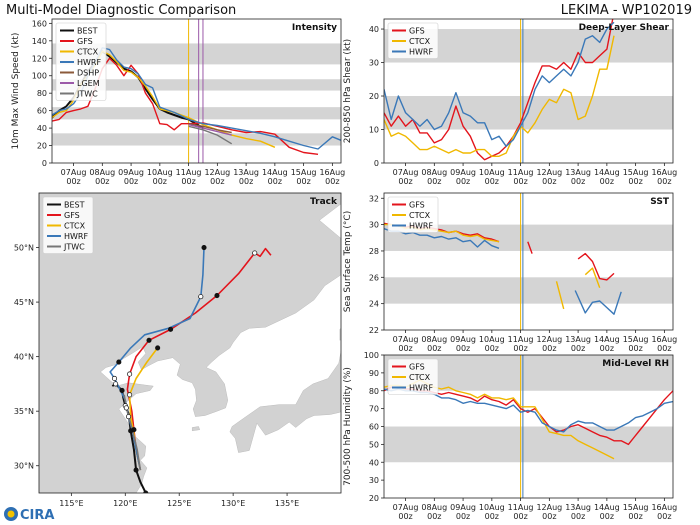 The image size is (700, 525). Describe the element at coordinates (499, 84) in the screenshot. I see `shear-series-hwrf` at that location.